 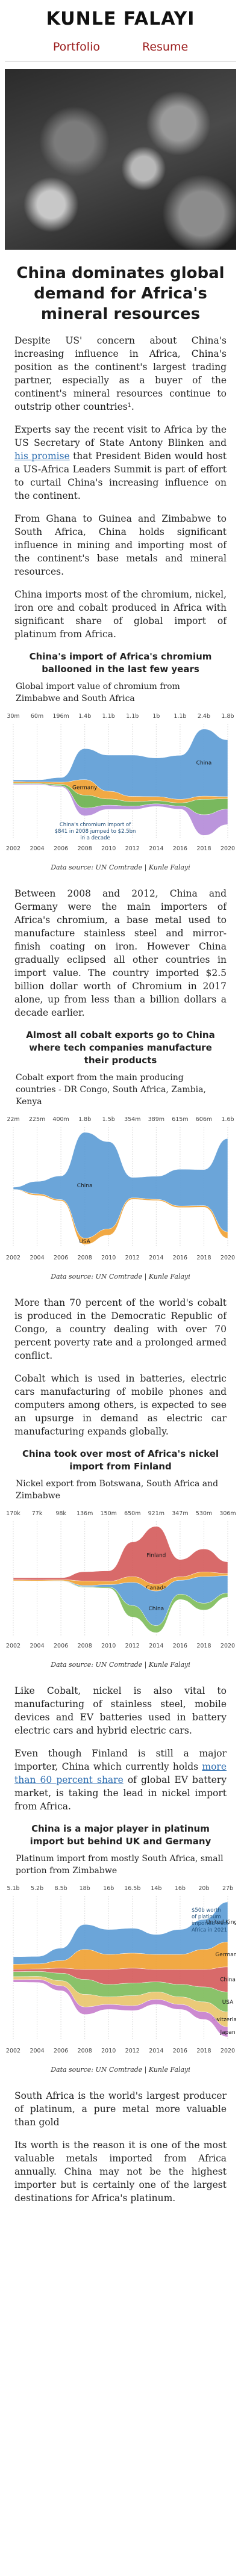 What do you see at coordinates (120, 159) in the screenshot?
I see `hero-image-minerals` at bounding box center [120, 159].